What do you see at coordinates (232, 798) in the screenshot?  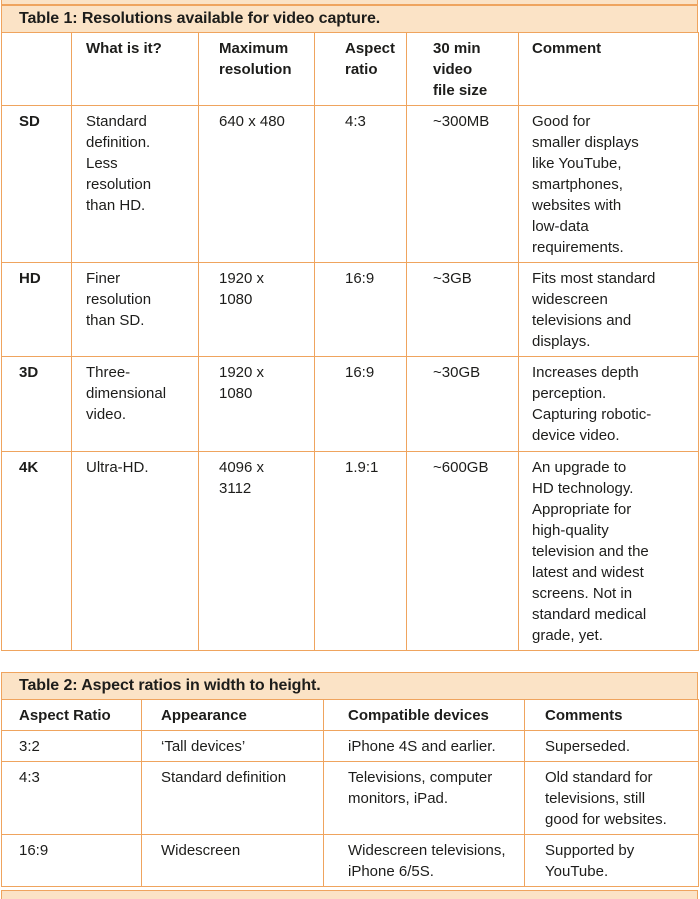 I see `cell-appearance: Standard definition` at bounding box center [232, 798].